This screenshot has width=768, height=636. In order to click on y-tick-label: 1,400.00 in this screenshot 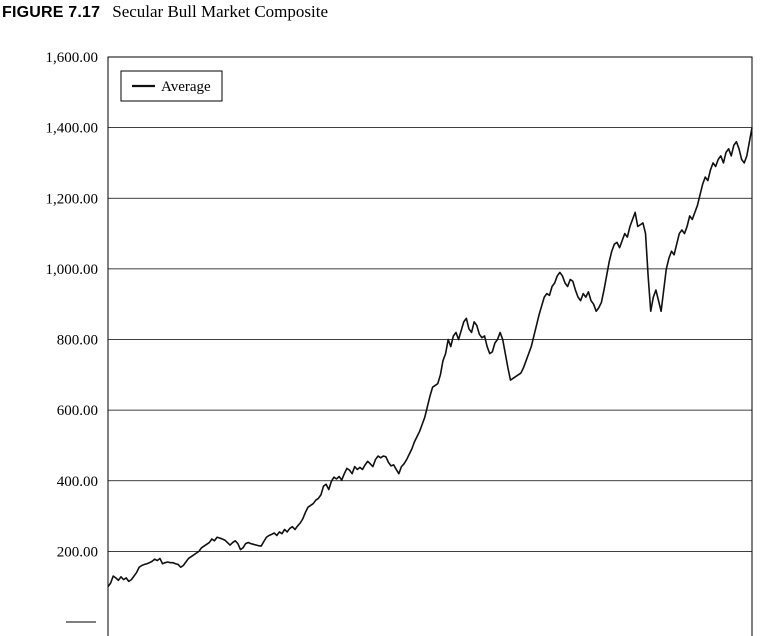, I will do `click(72, 129)`.